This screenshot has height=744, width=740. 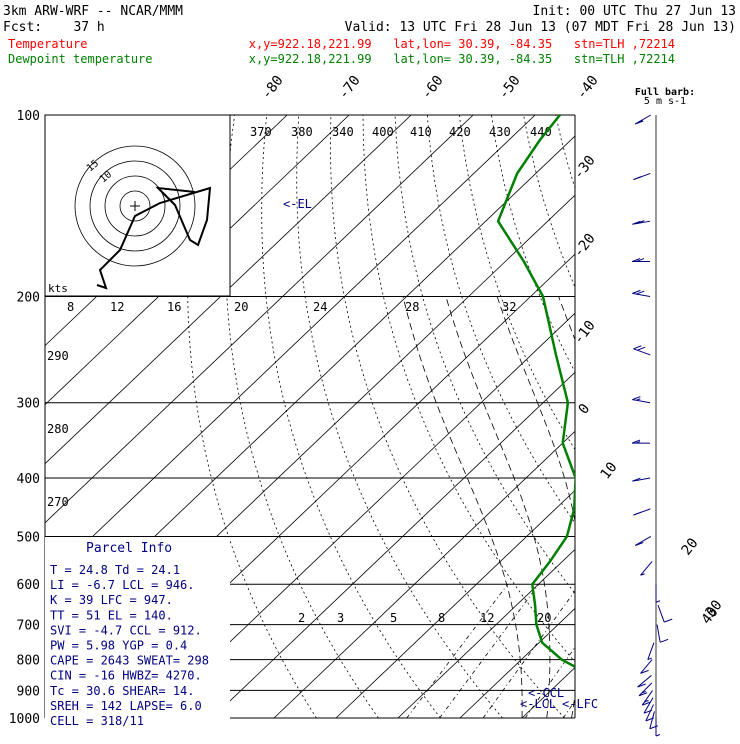 What do you see at coordinates (585, 409) in the screenshot?
I see `isotherm-label: 0` at bounding box center [585, 409].